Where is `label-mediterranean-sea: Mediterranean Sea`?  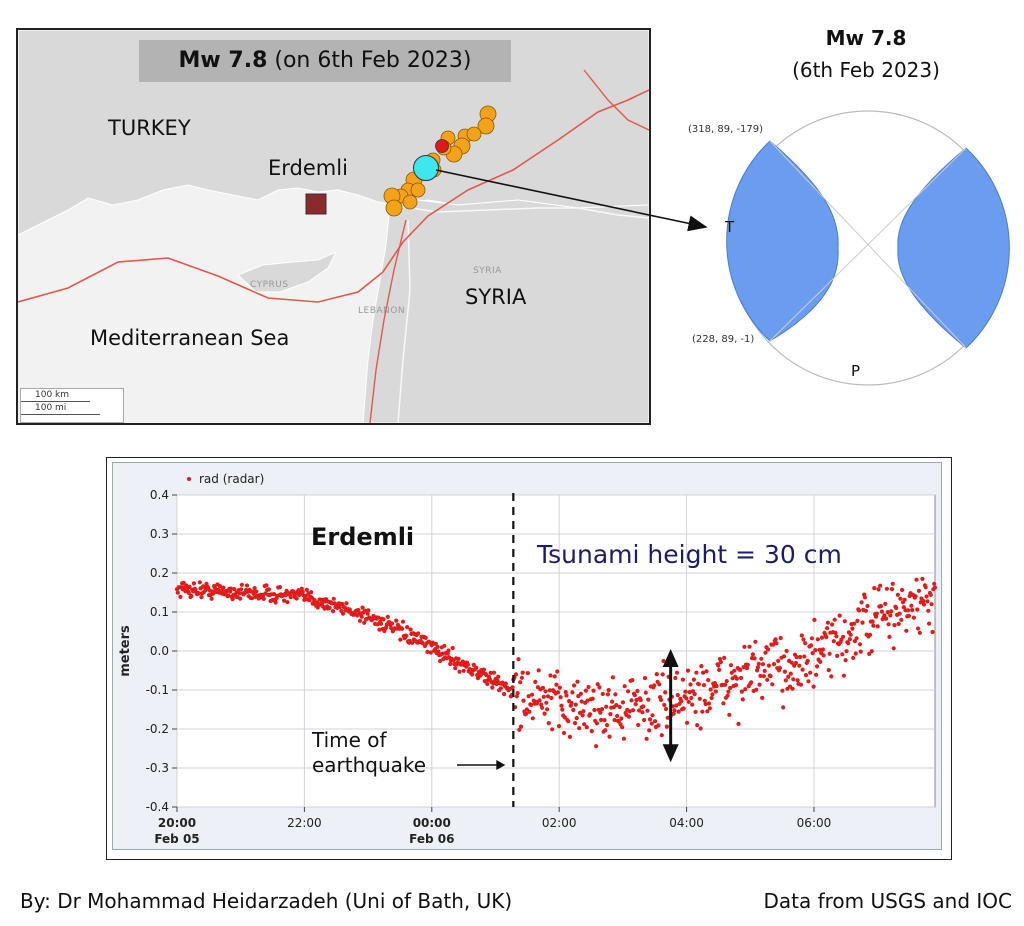 label-mediterranean-sea: Mediterranean Sea is located at coordinates (190, 338).